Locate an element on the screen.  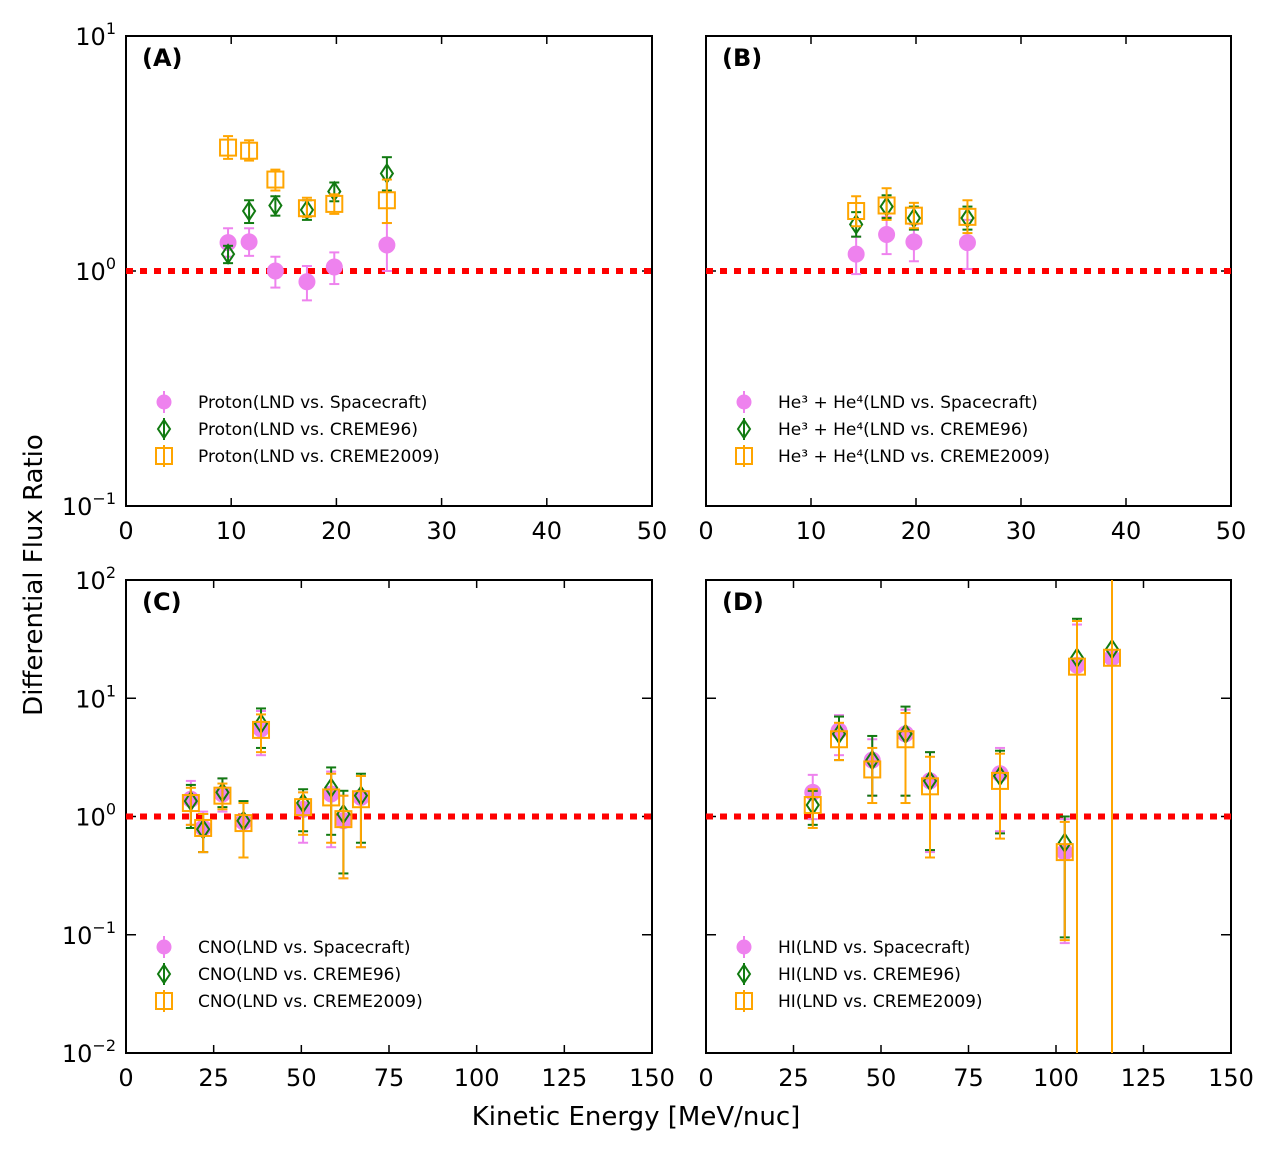
legend-label: HI(LND vs. CREME96) is located at coordinates (869, 975).